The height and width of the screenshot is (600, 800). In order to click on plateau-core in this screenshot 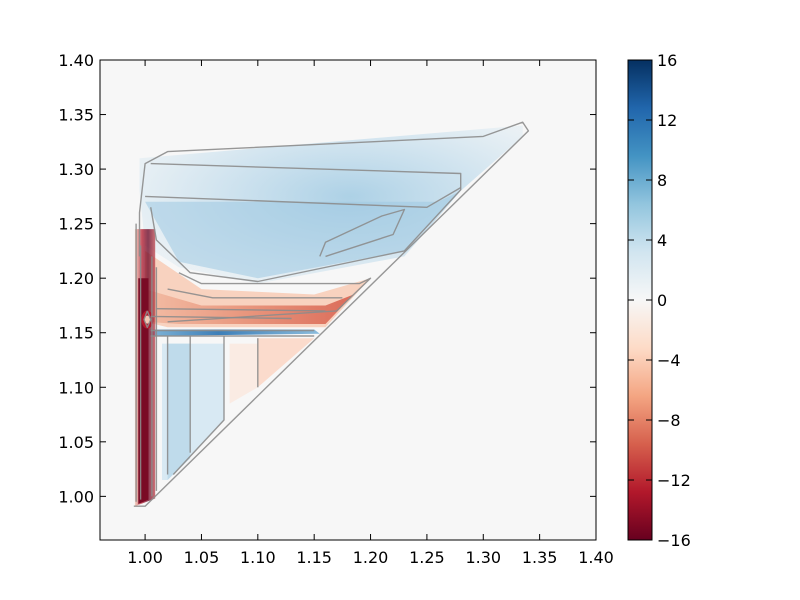, I will do `click(303, 234)`.